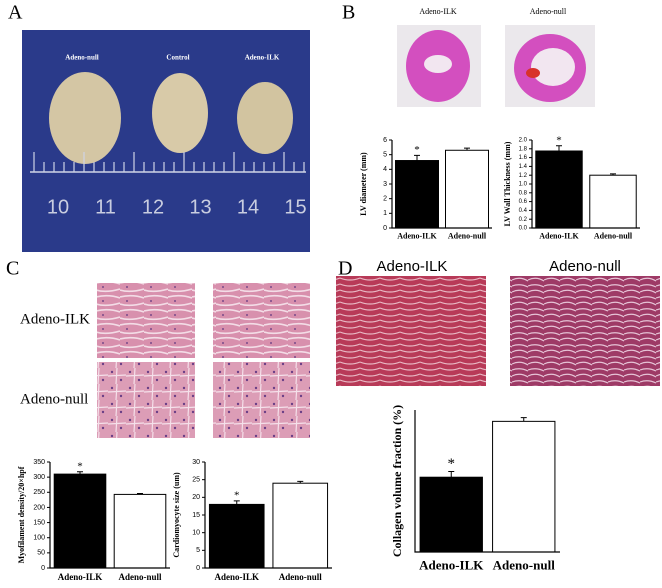 This screenshot has width=662, height=588. I want to click on panel-label: C, so click(12, 269).